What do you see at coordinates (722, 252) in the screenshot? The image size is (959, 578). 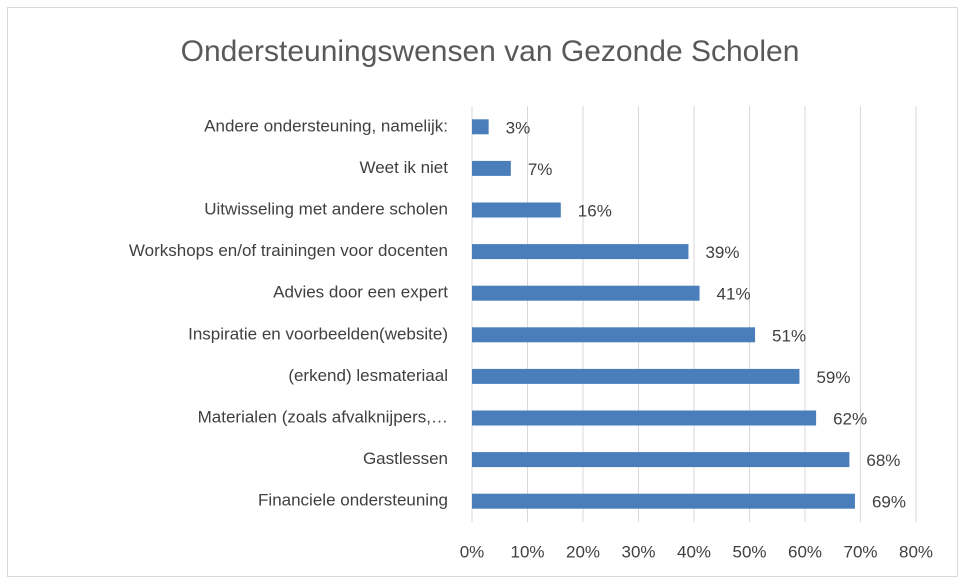 I see `data-label: 39%` at bounding box center [722, 252].